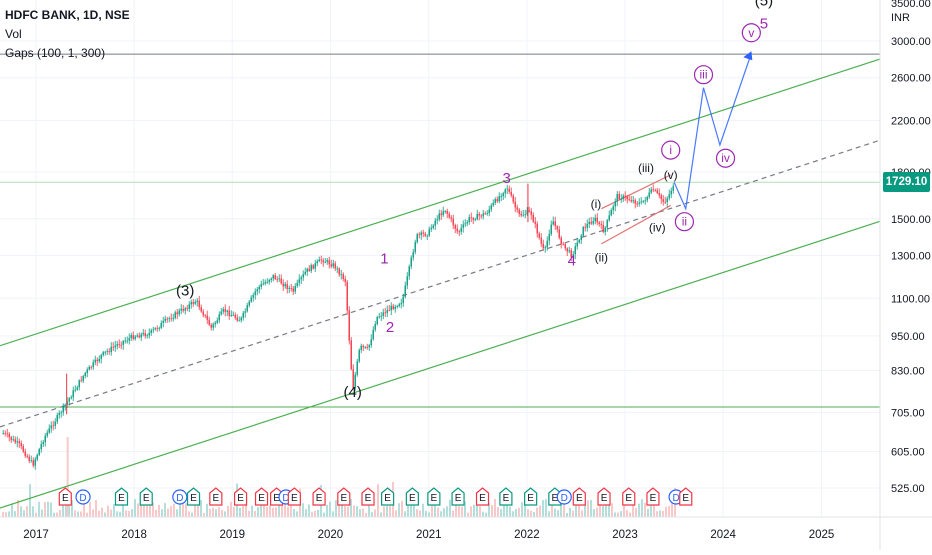 The height and width of the screenshot is (555, 932). I want to click on wave-label: 2, so click(390, 327).